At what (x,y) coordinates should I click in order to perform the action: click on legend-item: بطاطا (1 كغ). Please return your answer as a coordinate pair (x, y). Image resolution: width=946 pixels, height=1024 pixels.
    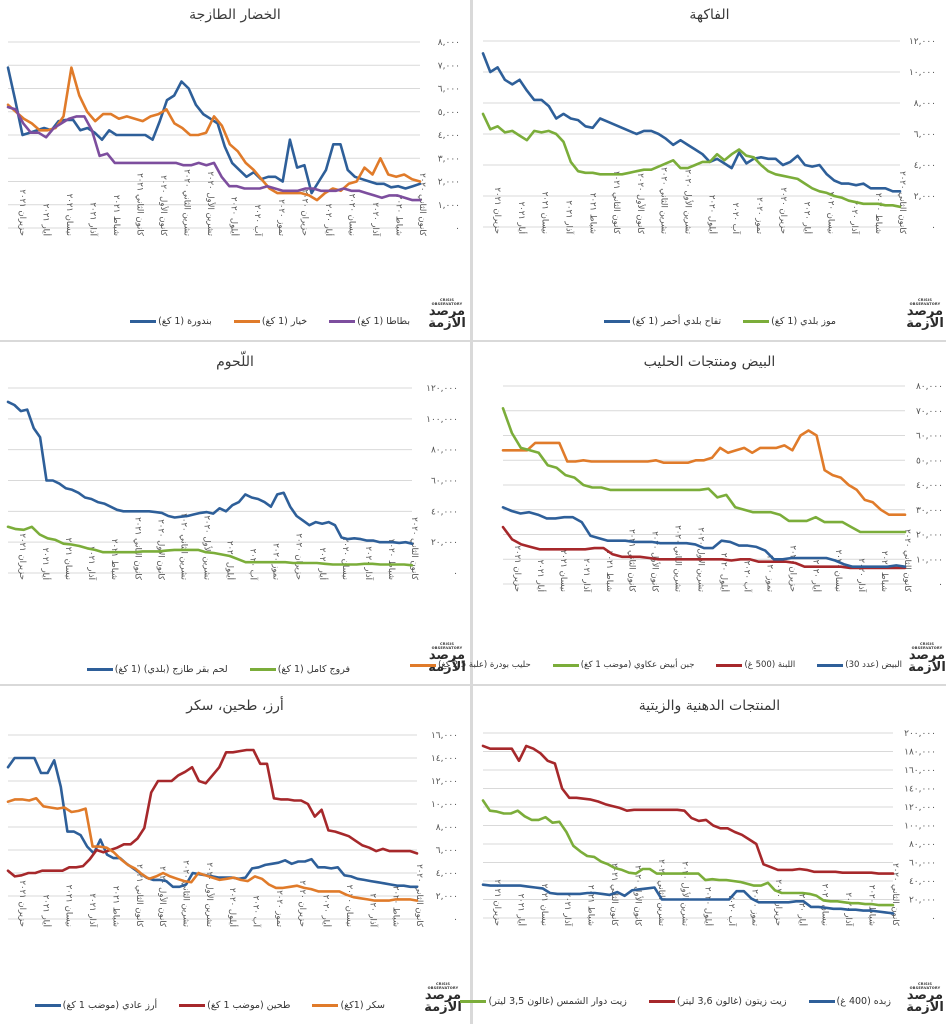
    Looking at the image, I should click on (369, 321).